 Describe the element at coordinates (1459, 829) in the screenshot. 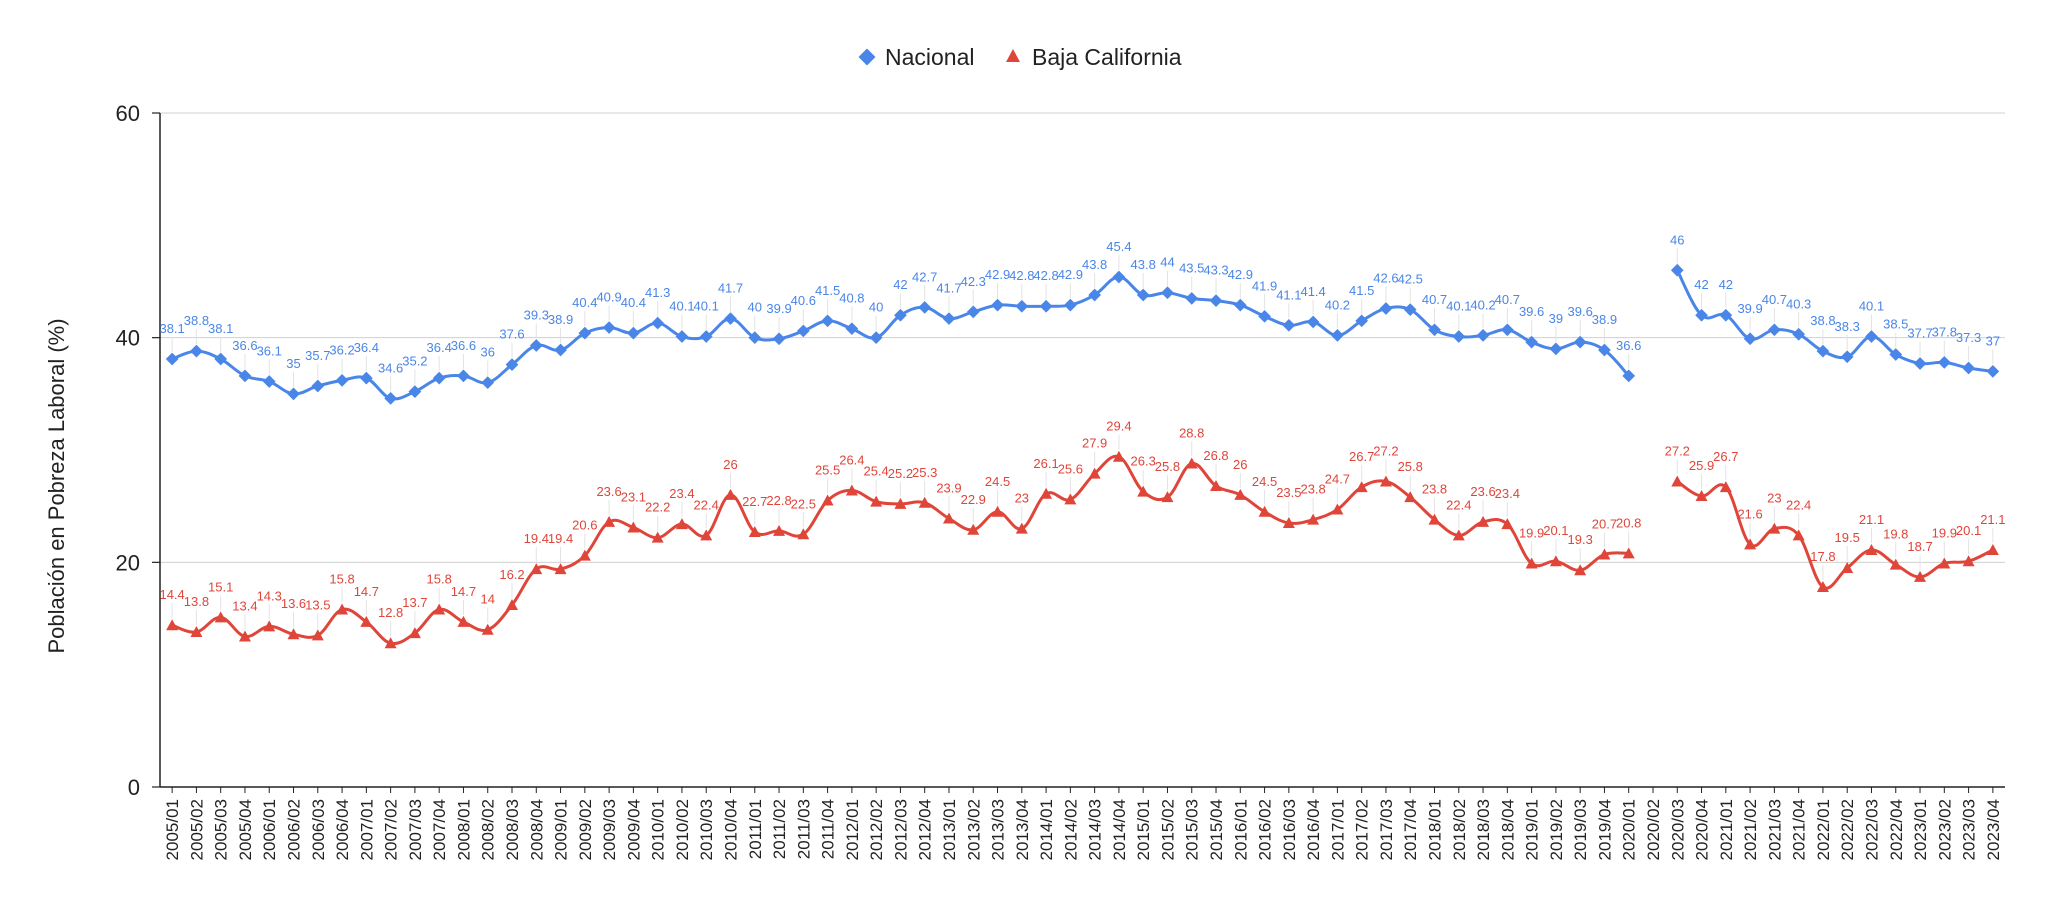

I see `x-tick-label: 2018/02` at that location.